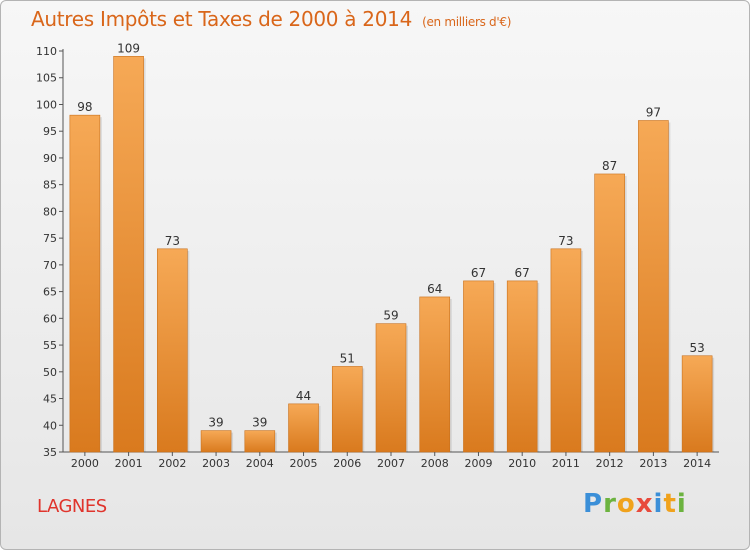  Describe the element at coordinates (85, 463) in the screenshot. I see `x-tick-label: 2000` at that location.